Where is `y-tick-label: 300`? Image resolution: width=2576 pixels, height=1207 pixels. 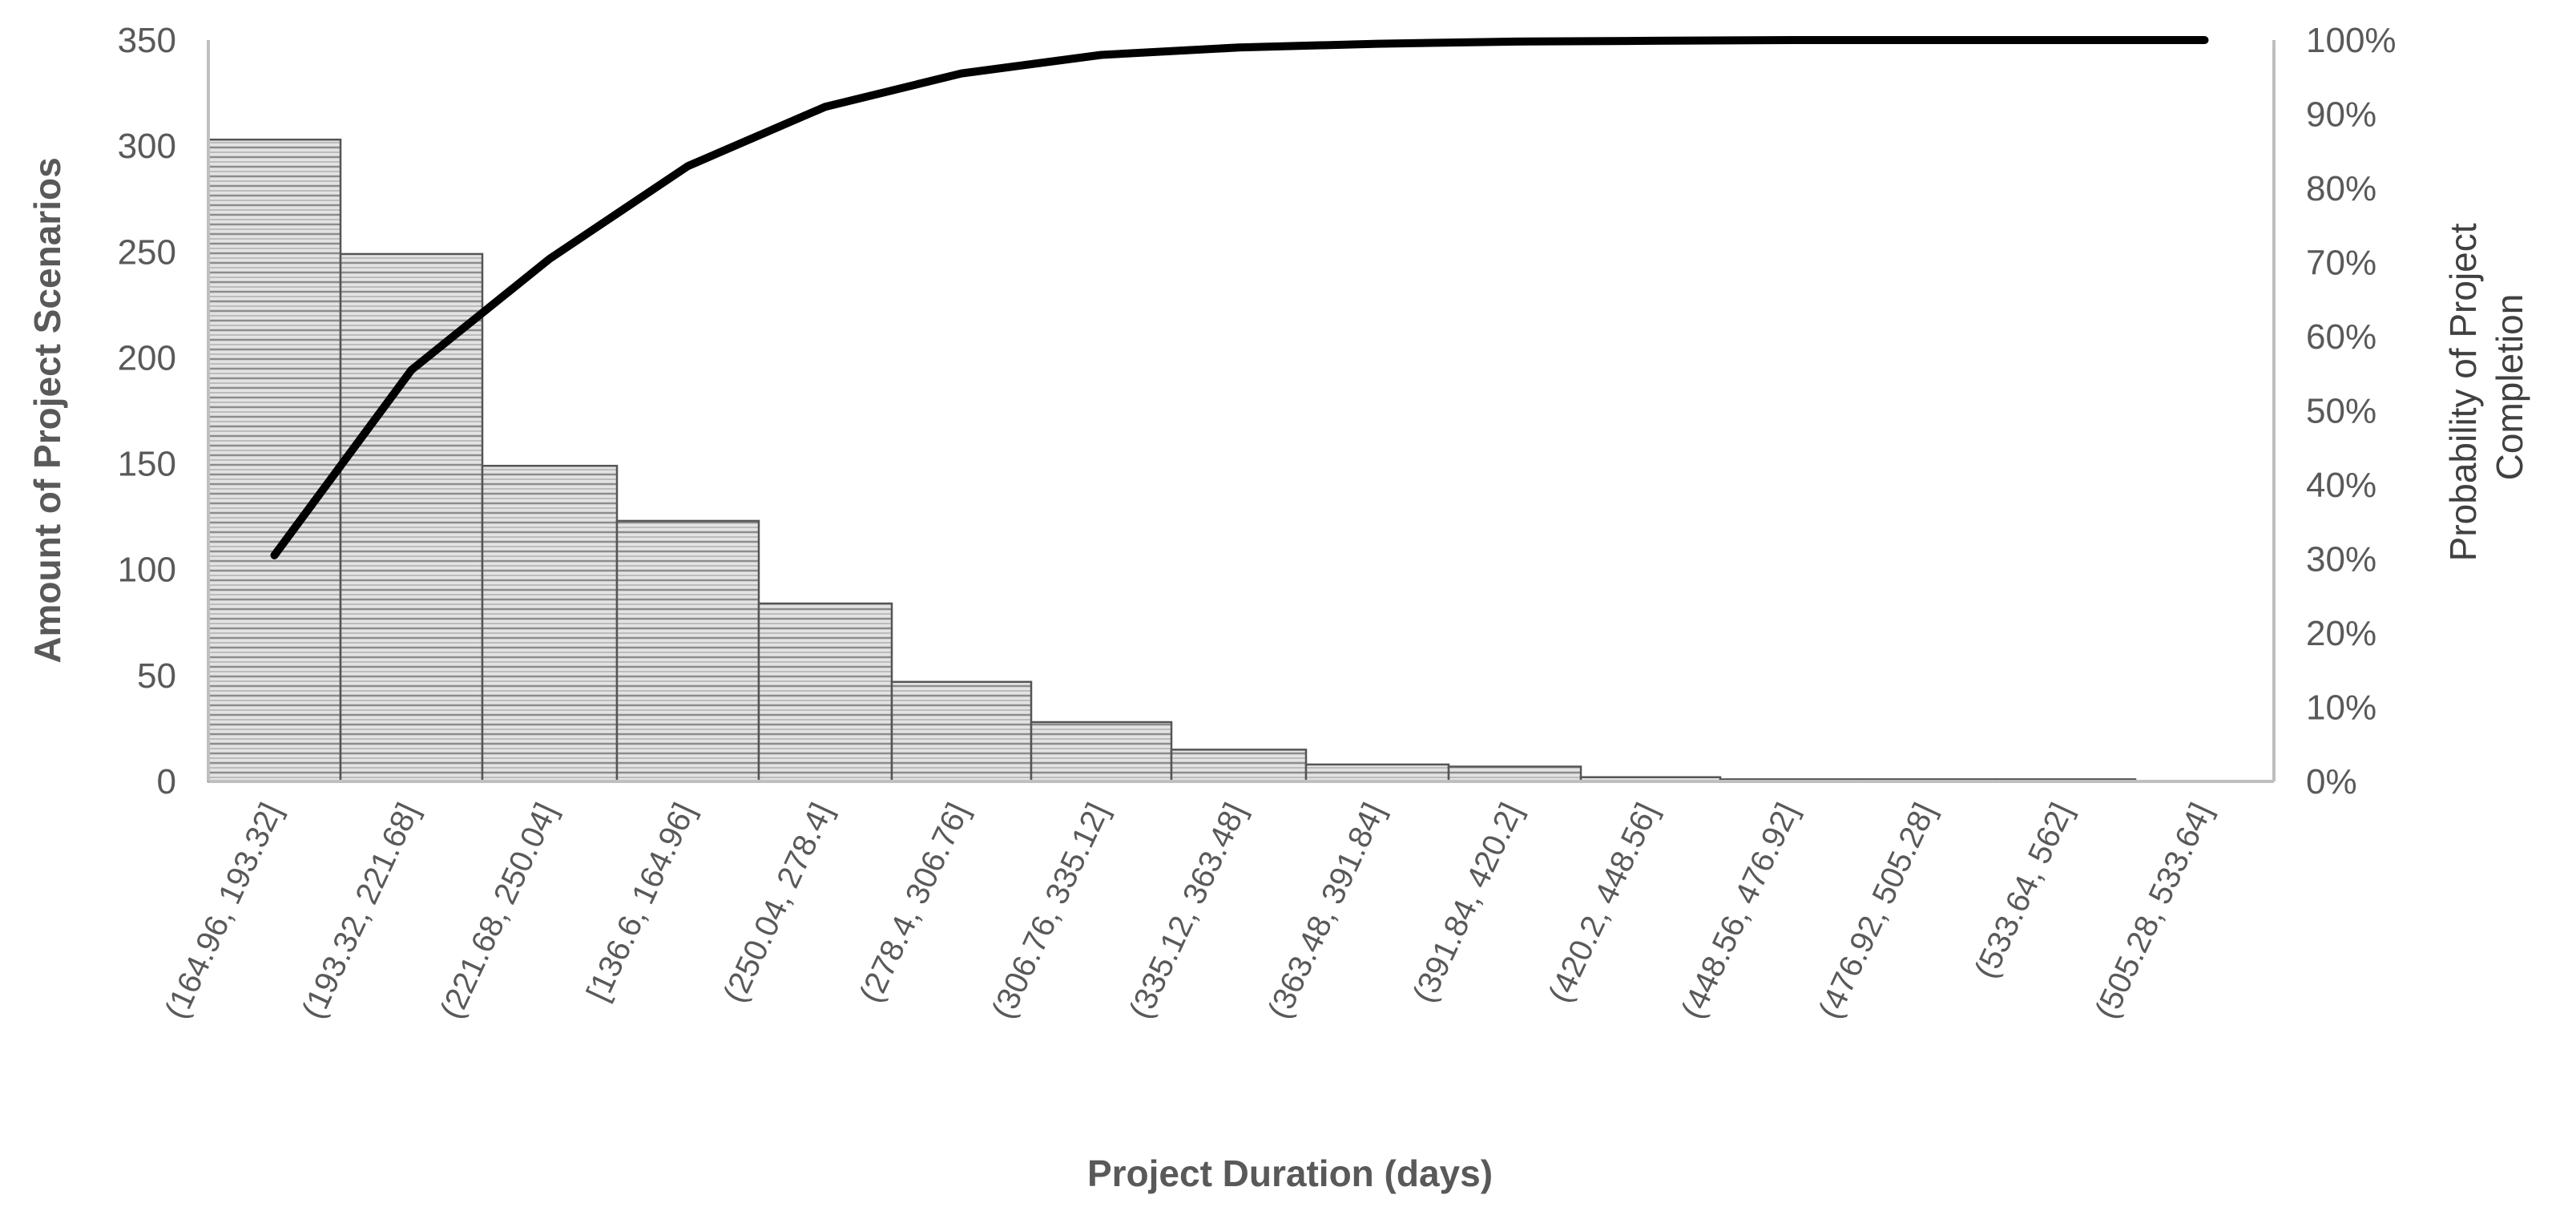
y-tick-label: 300 is located at coordinates (147, 146).